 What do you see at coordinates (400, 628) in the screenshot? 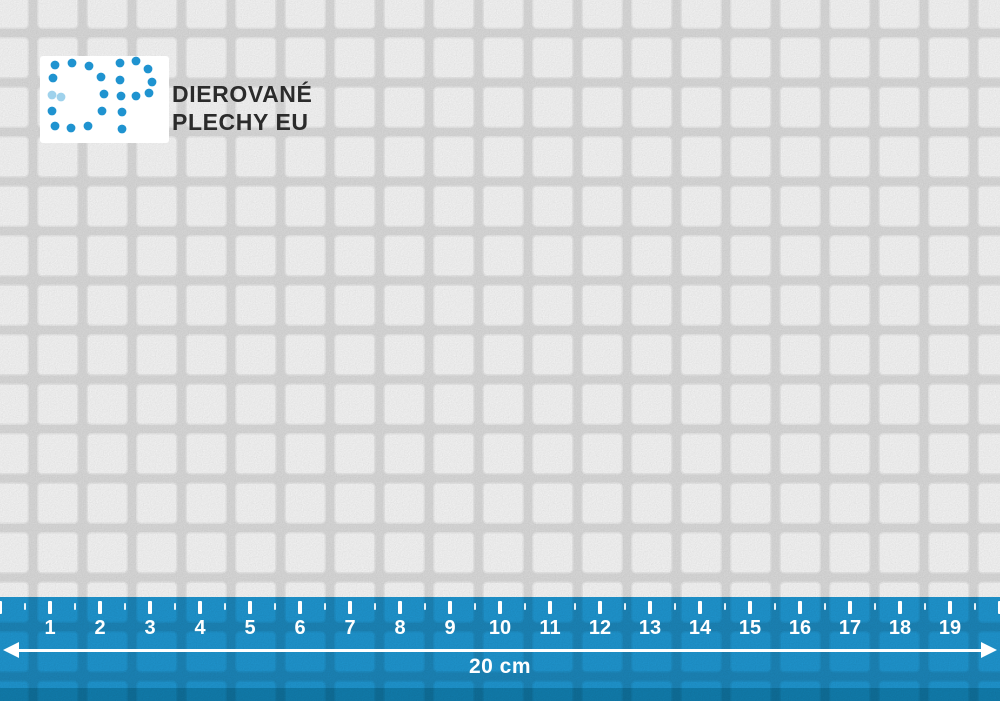
I see `ruler-number: 8` at bounding box center [400, 628].